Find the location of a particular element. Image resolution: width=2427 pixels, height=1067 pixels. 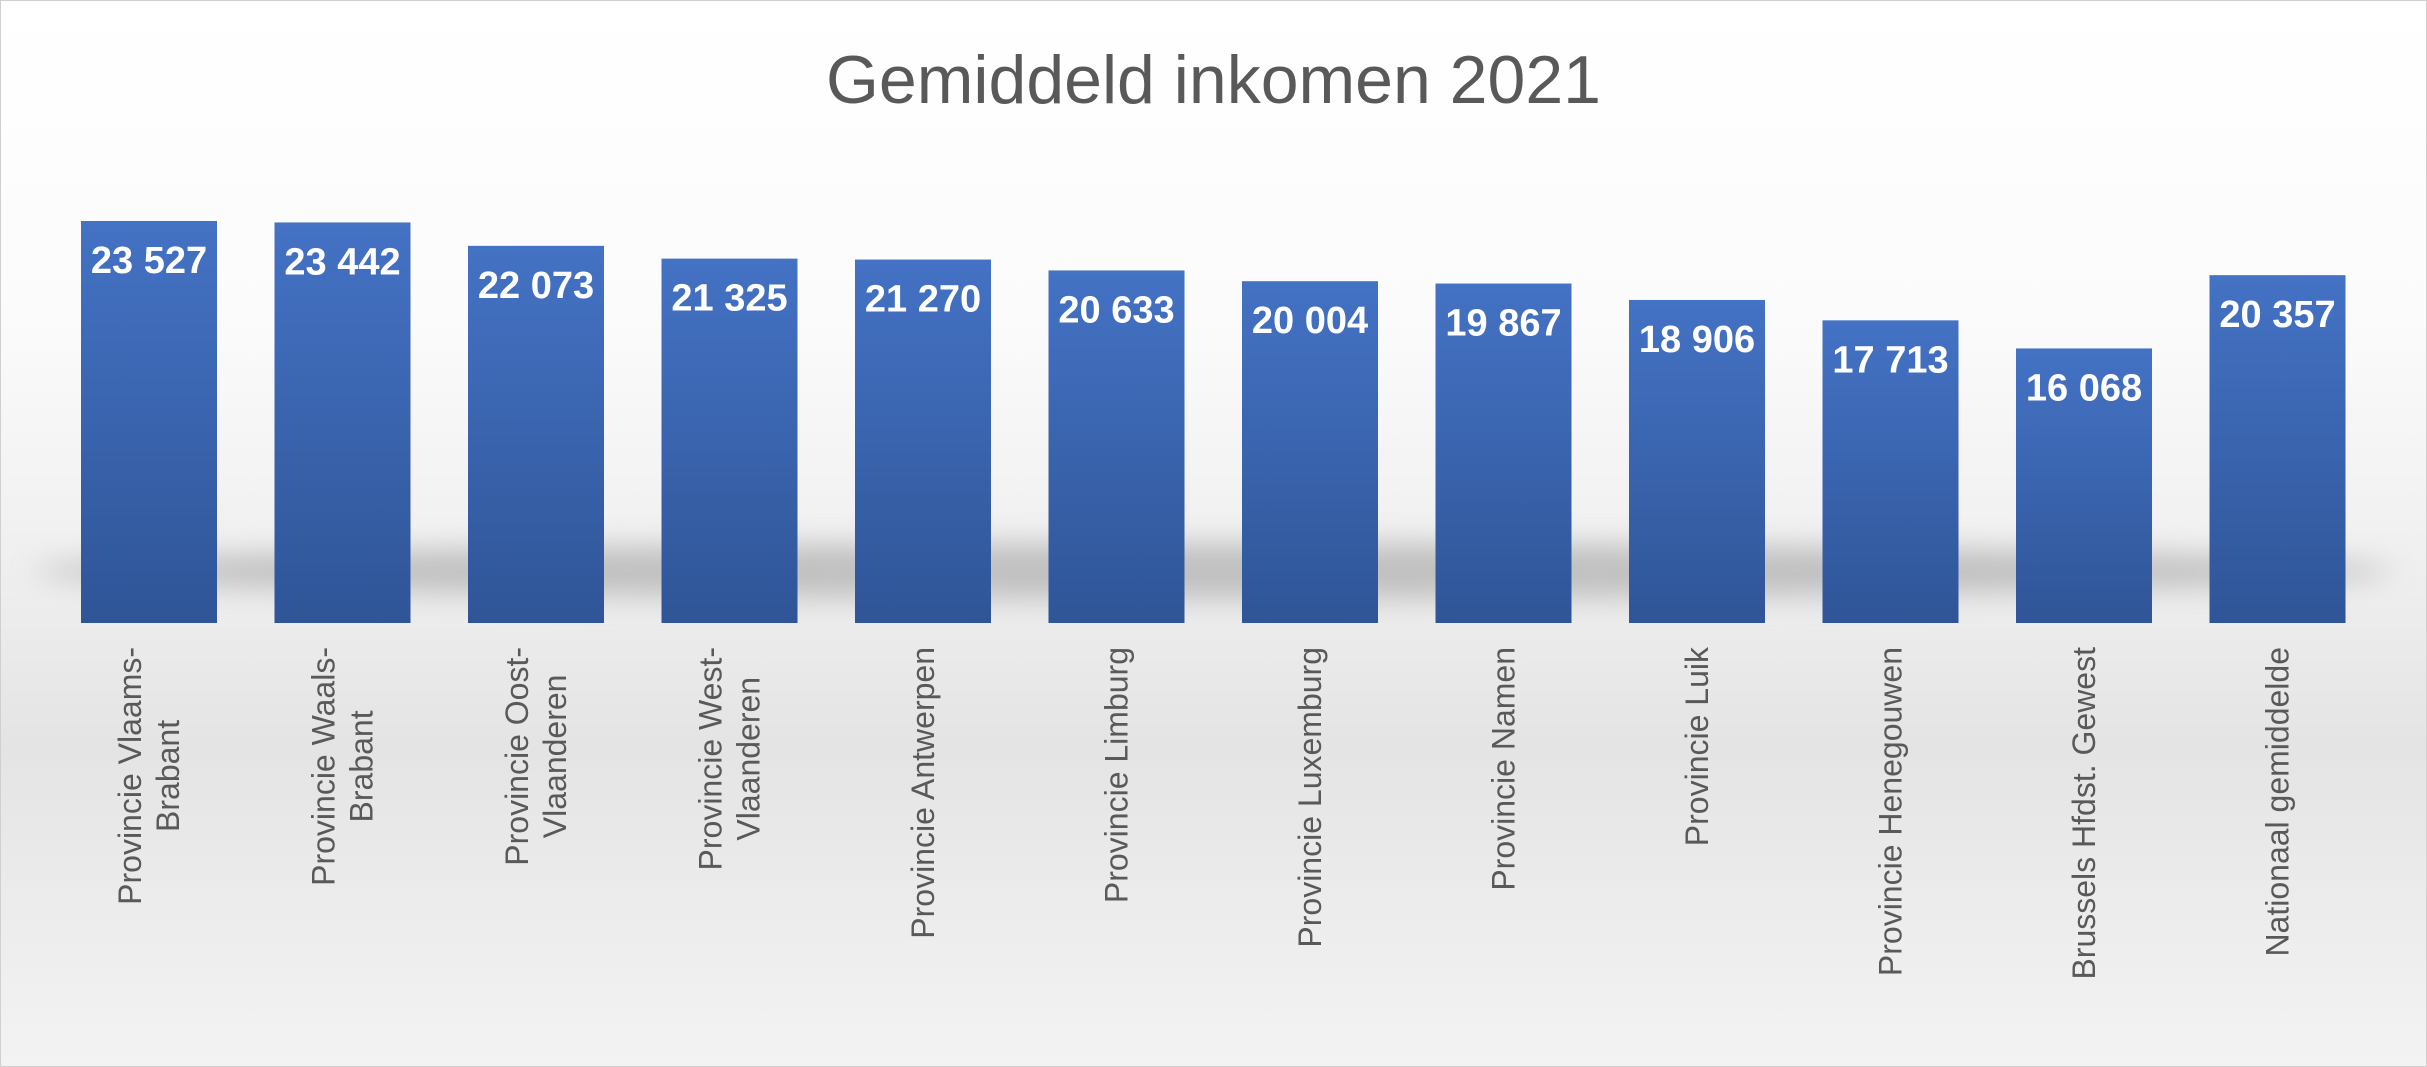

bar-value-label: 19 867 is located at coordinates (1503, 324).